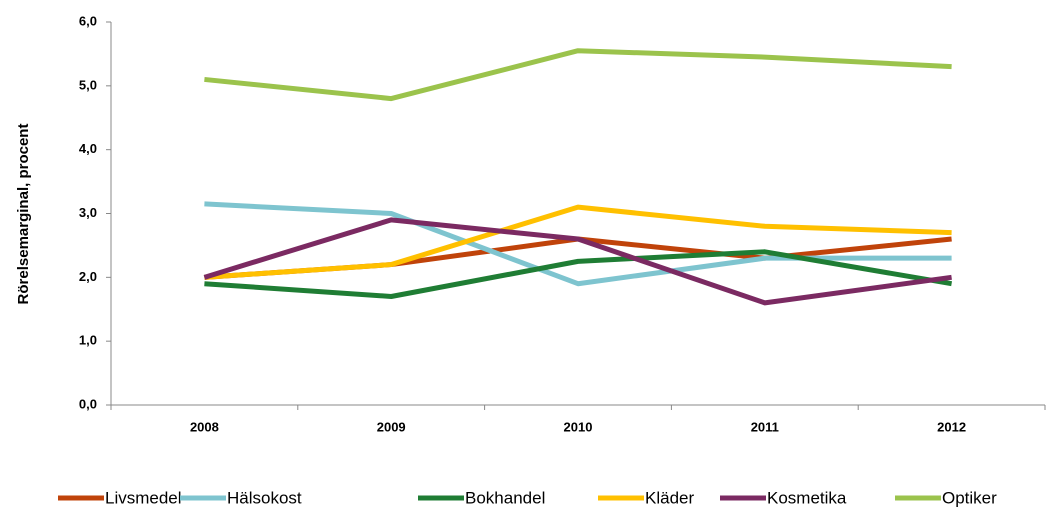 The width and height of the screenshot is (1048, 510). What do you see at coordinates (951, 426) in the screenshot?
I see `x-tick-label: 2012` at bounding box center [951, 426].